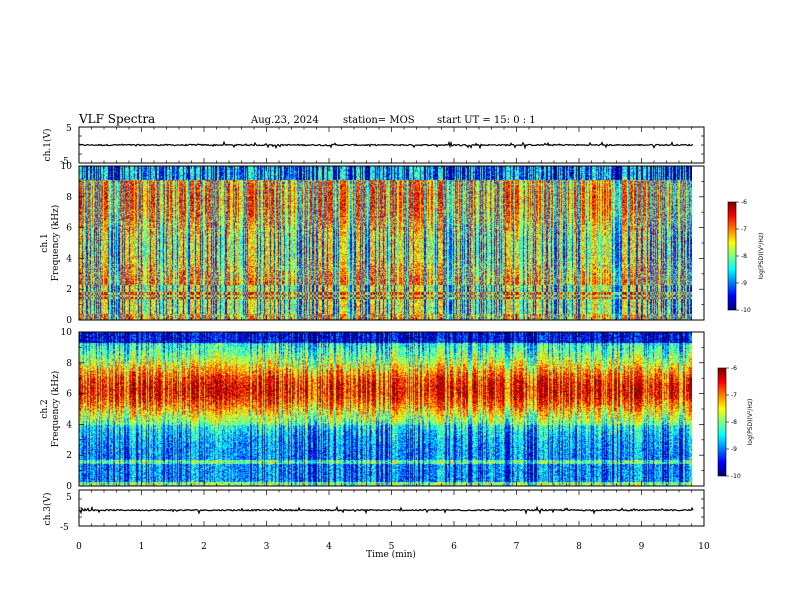 The width and height of the screenshot is (792, 612). What do you see at coordinates (142, 547) in the screenshot?
I see `time-tick-label: 1` at bounding box center [142, 547].